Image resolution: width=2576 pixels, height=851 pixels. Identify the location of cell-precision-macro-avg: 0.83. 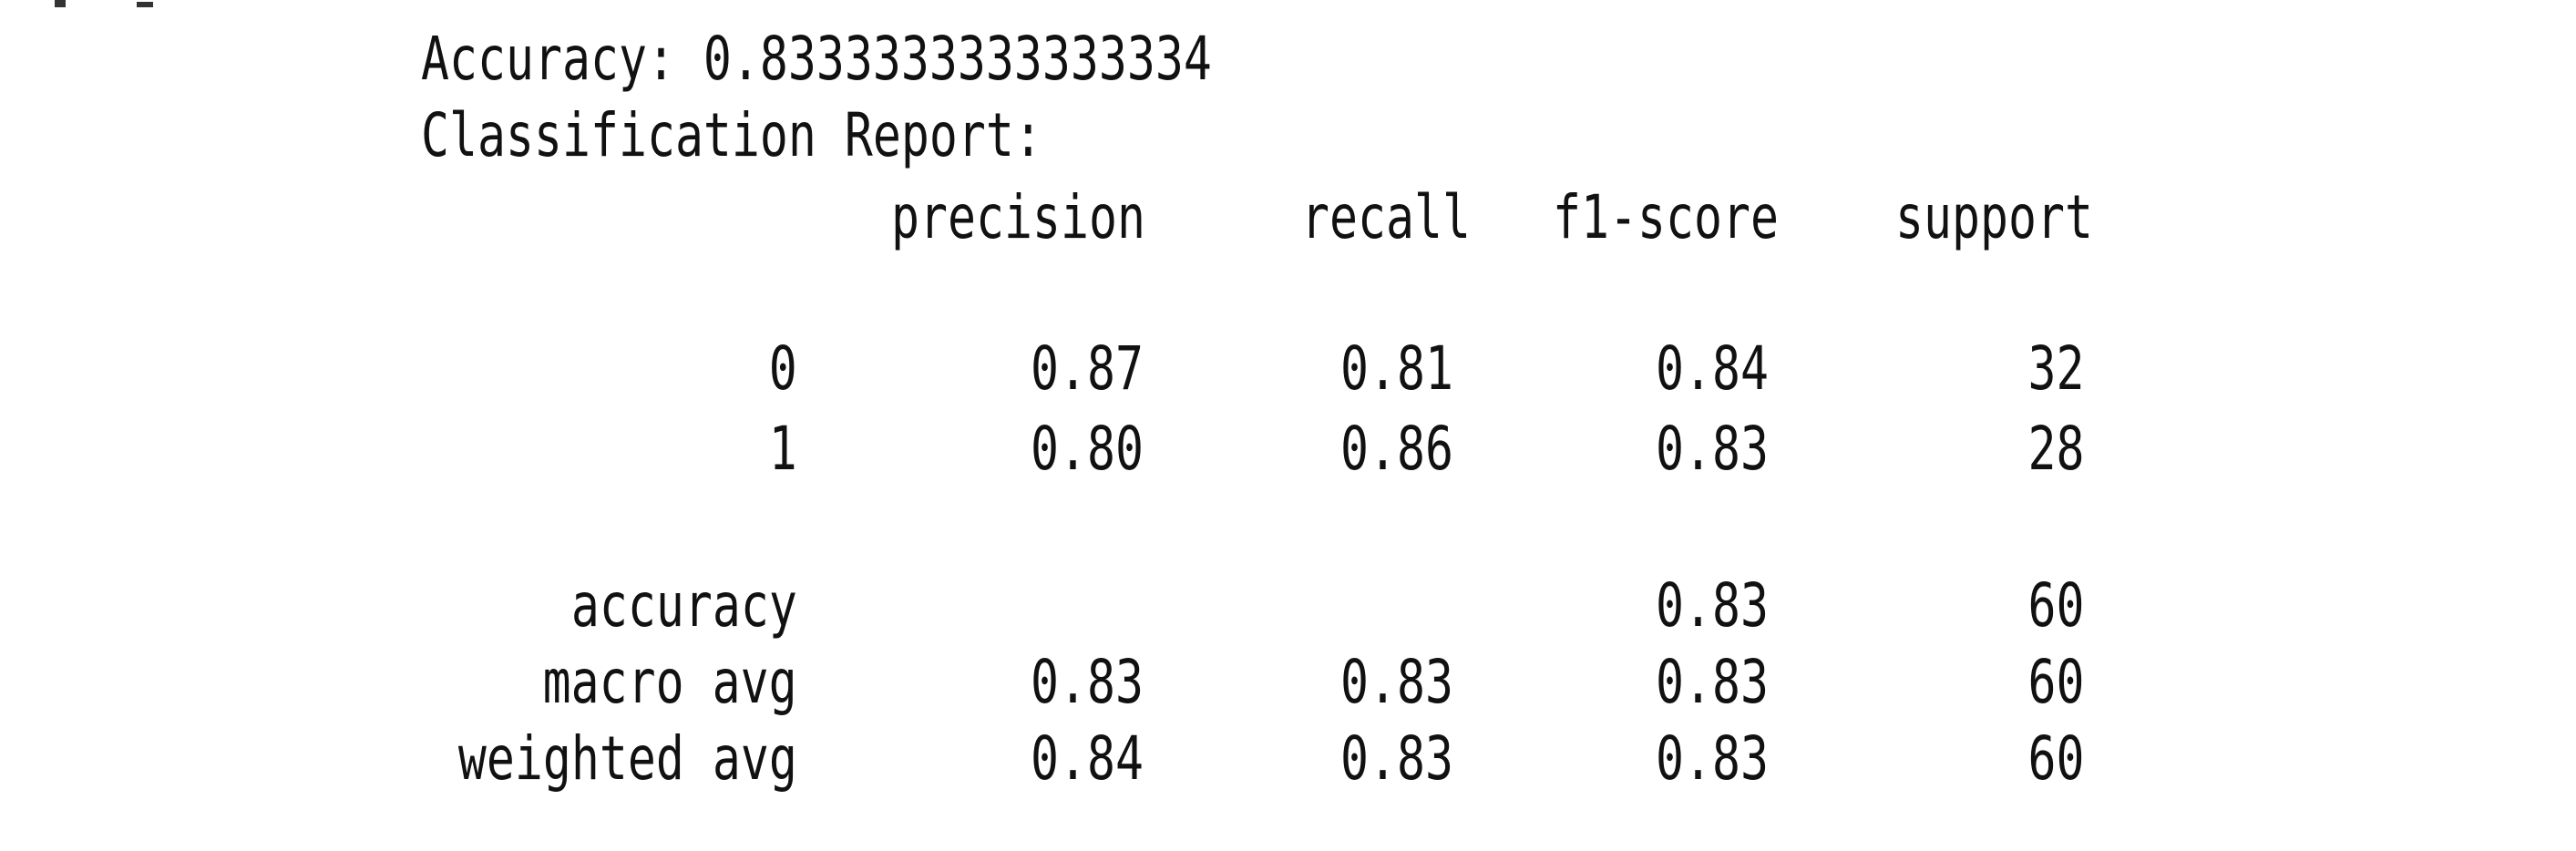
(1087, 682).